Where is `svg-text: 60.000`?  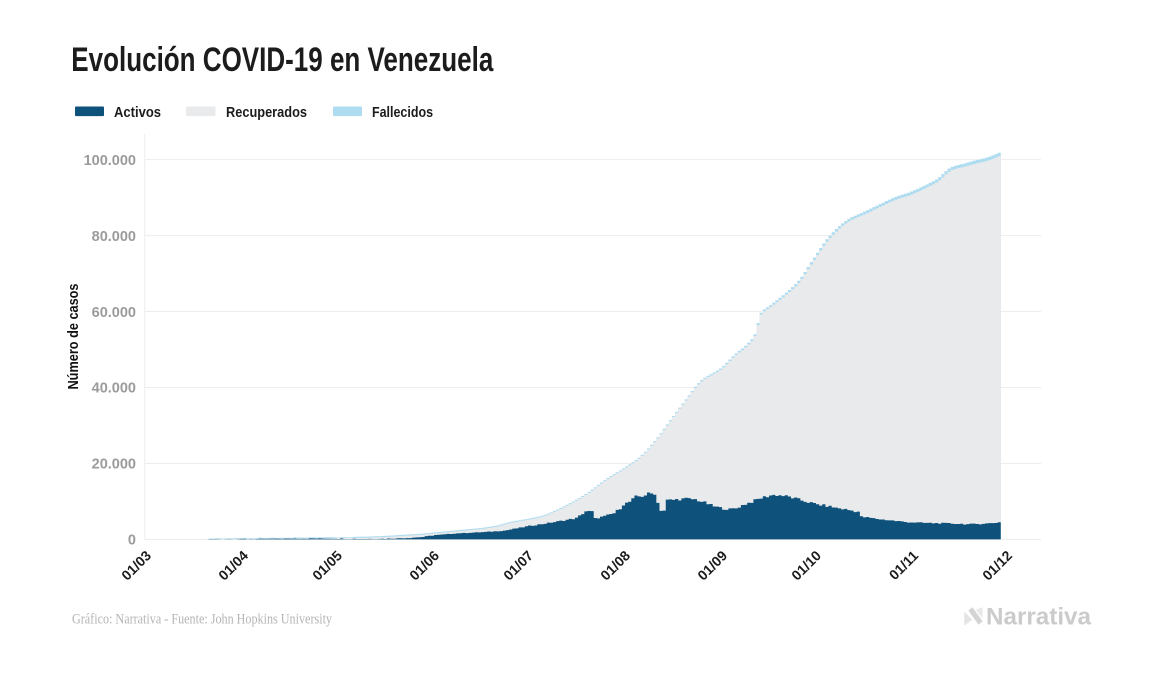 svg-text: 60.000 is located at coordinates (114, 313).